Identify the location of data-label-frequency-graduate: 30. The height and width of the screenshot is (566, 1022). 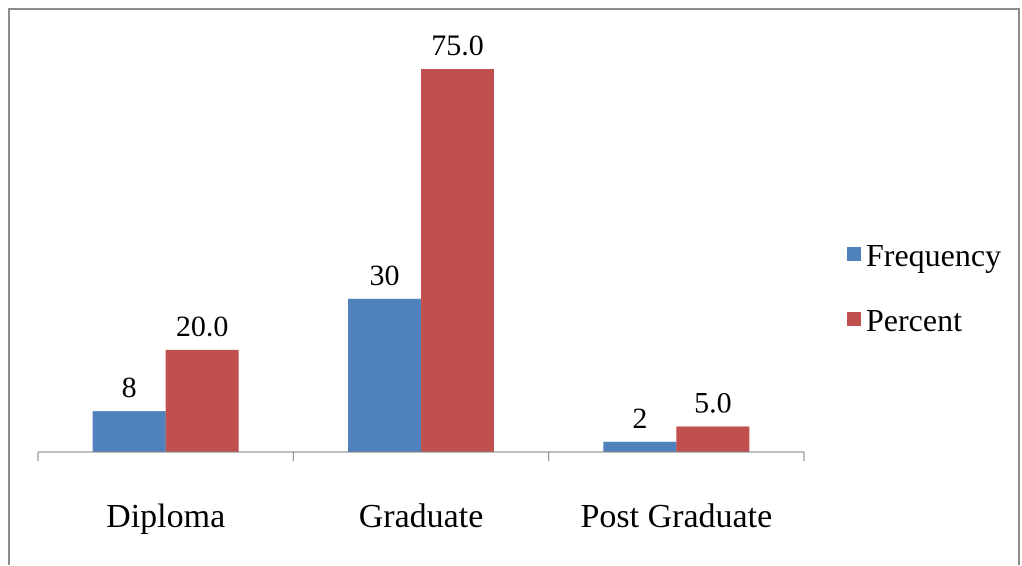
(385, 275).